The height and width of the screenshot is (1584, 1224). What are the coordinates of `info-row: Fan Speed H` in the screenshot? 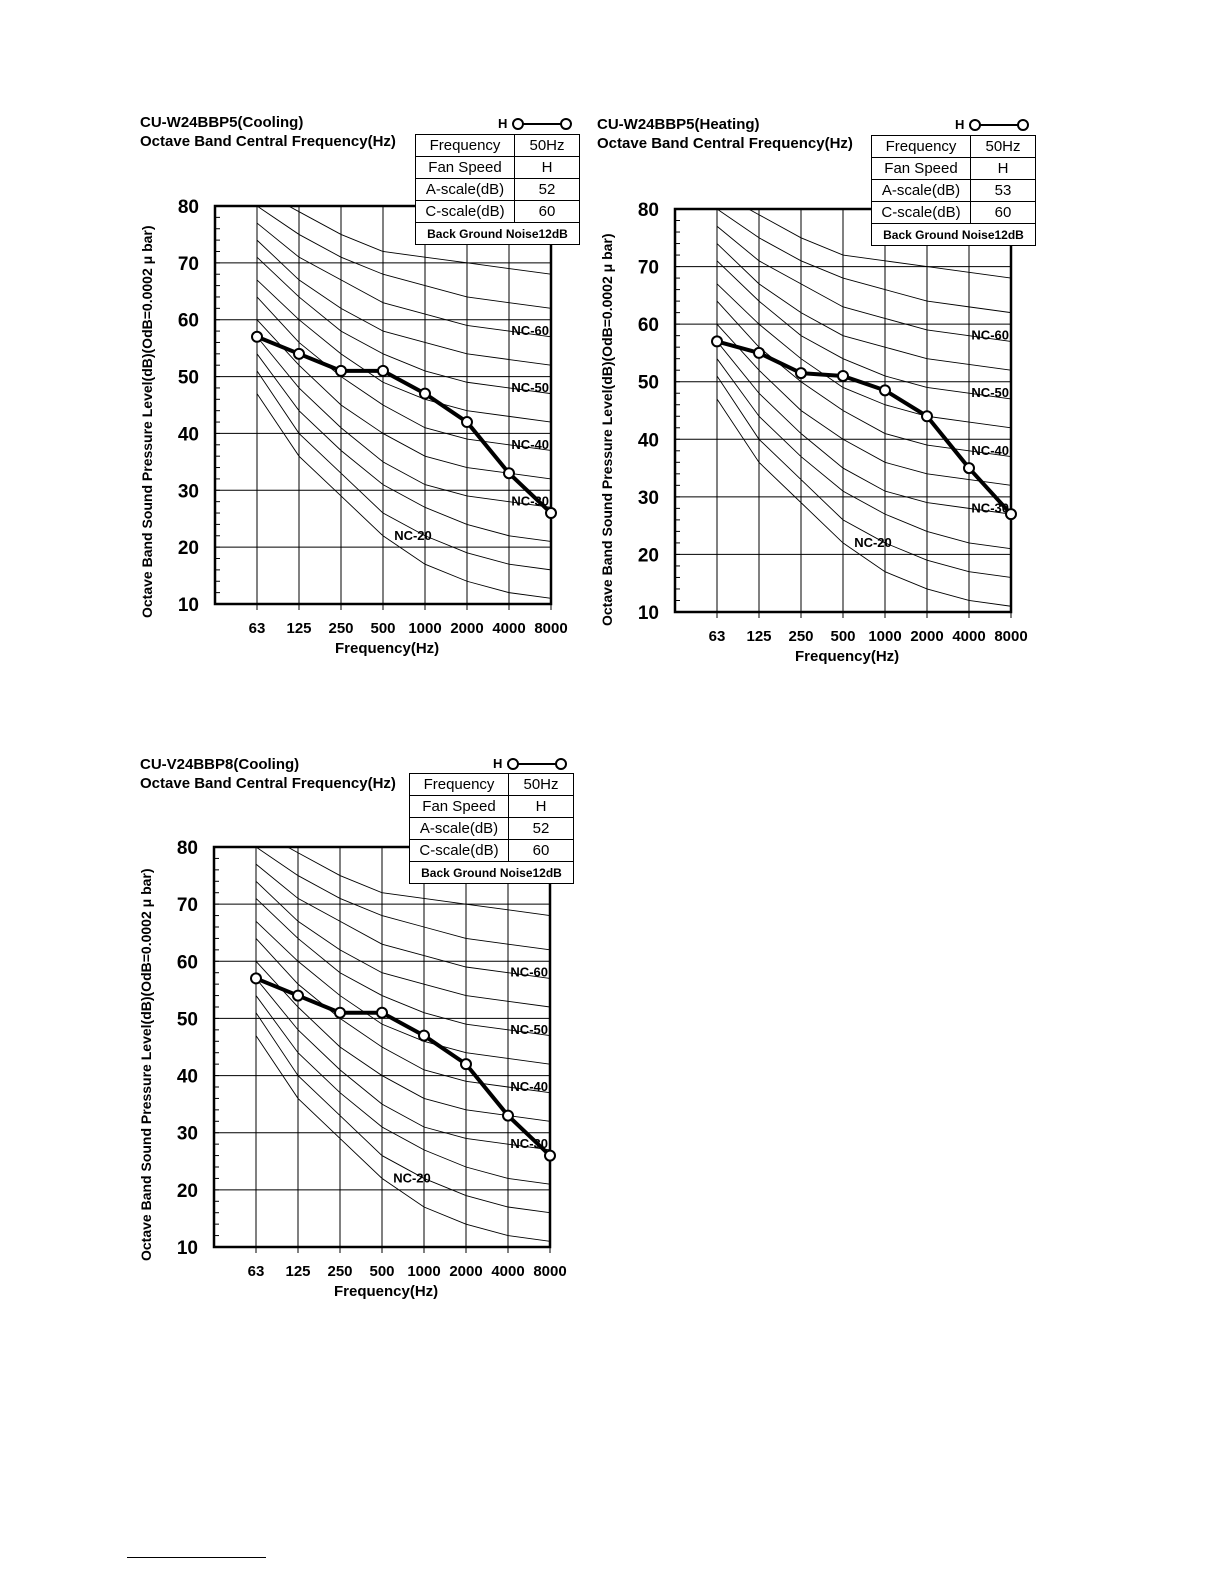 It's located at (497, 167).